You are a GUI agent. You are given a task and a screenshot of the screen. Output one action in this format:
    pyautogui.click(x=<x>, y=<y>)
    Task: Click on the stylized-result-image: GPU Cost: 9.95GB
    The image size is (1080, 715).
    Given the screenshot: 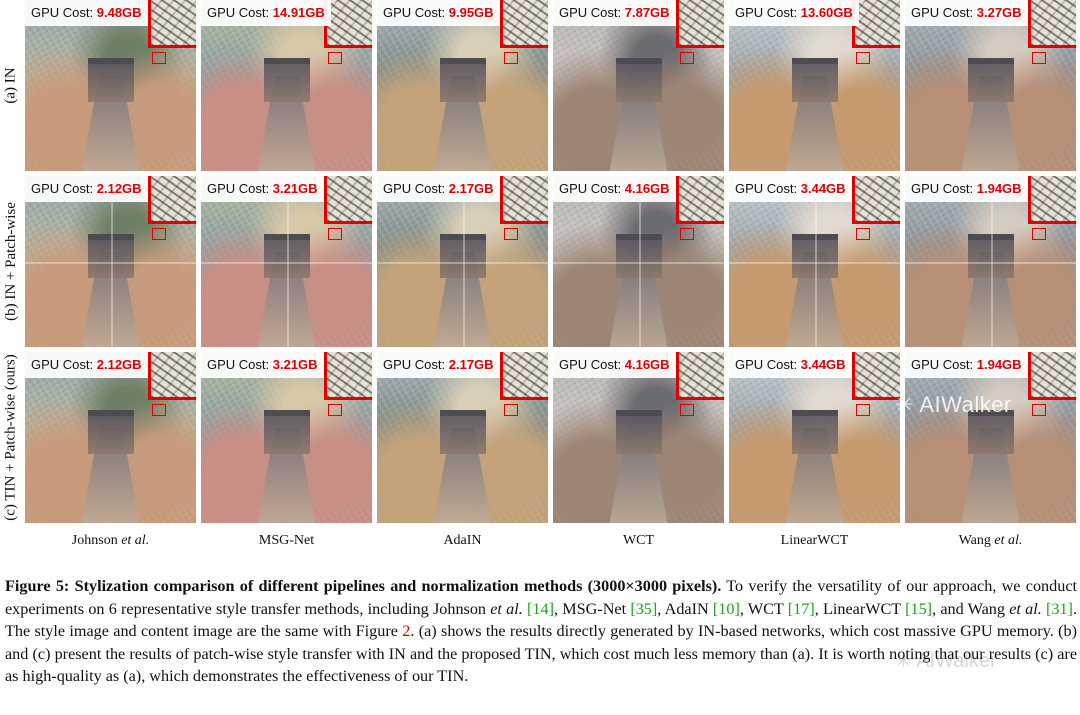 What is the action you would take?
    pyautogui.click(x=462, y=85)
    